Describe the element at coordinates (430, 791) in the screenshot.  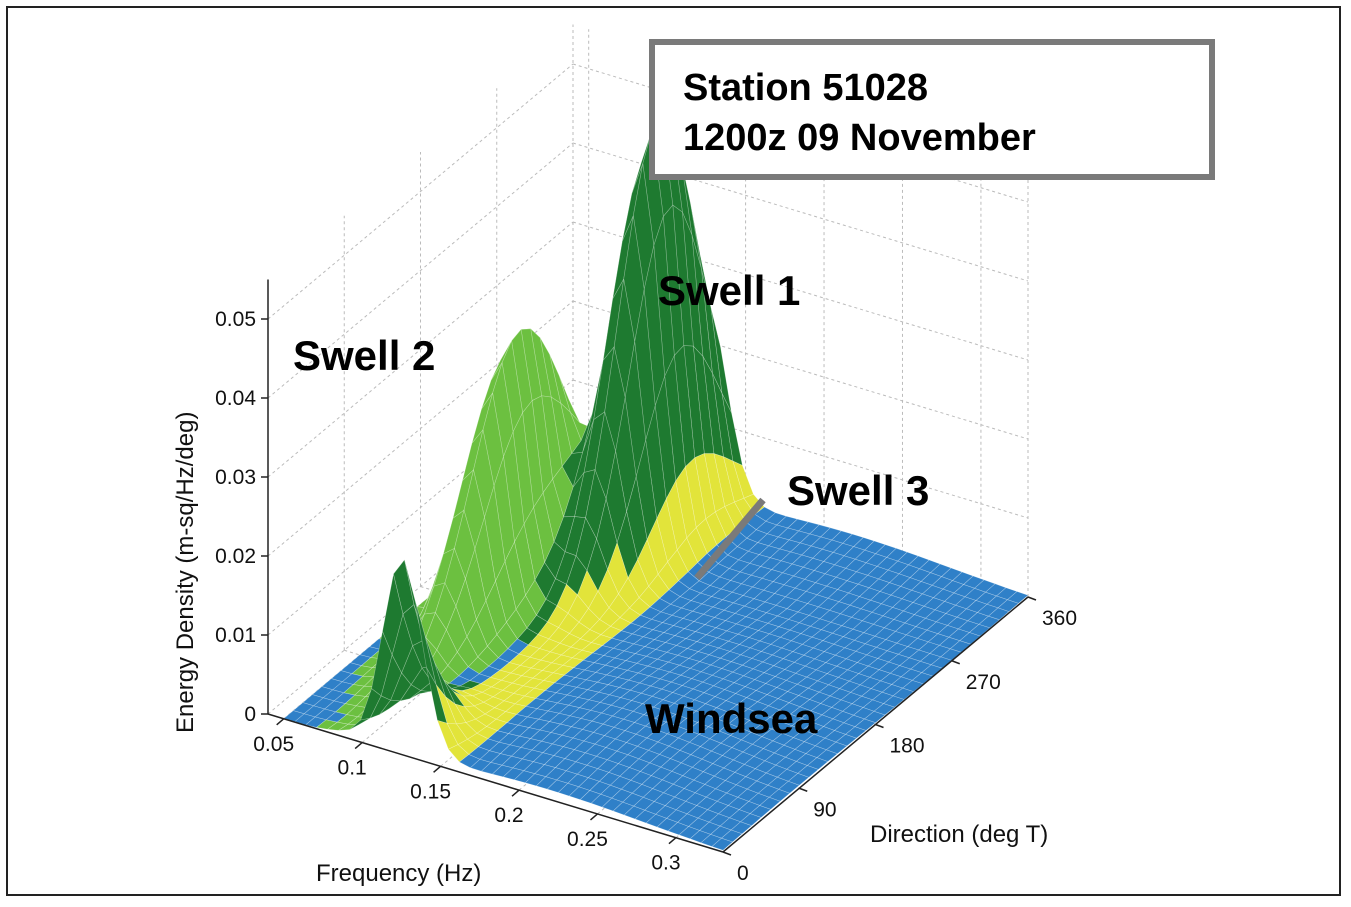
I see `x-tick-label: 0.15` at that location.